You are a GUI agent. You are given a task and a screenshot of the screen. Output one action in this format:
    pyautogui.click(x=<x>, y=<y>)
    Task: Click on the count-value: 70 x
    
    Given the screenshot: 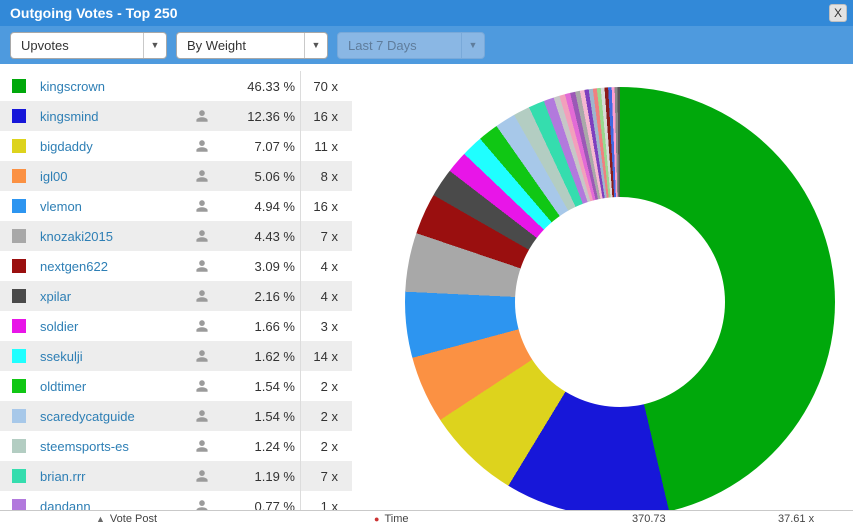 What is the action you would take?
    pyautogui.click(x=326, y=86)
    